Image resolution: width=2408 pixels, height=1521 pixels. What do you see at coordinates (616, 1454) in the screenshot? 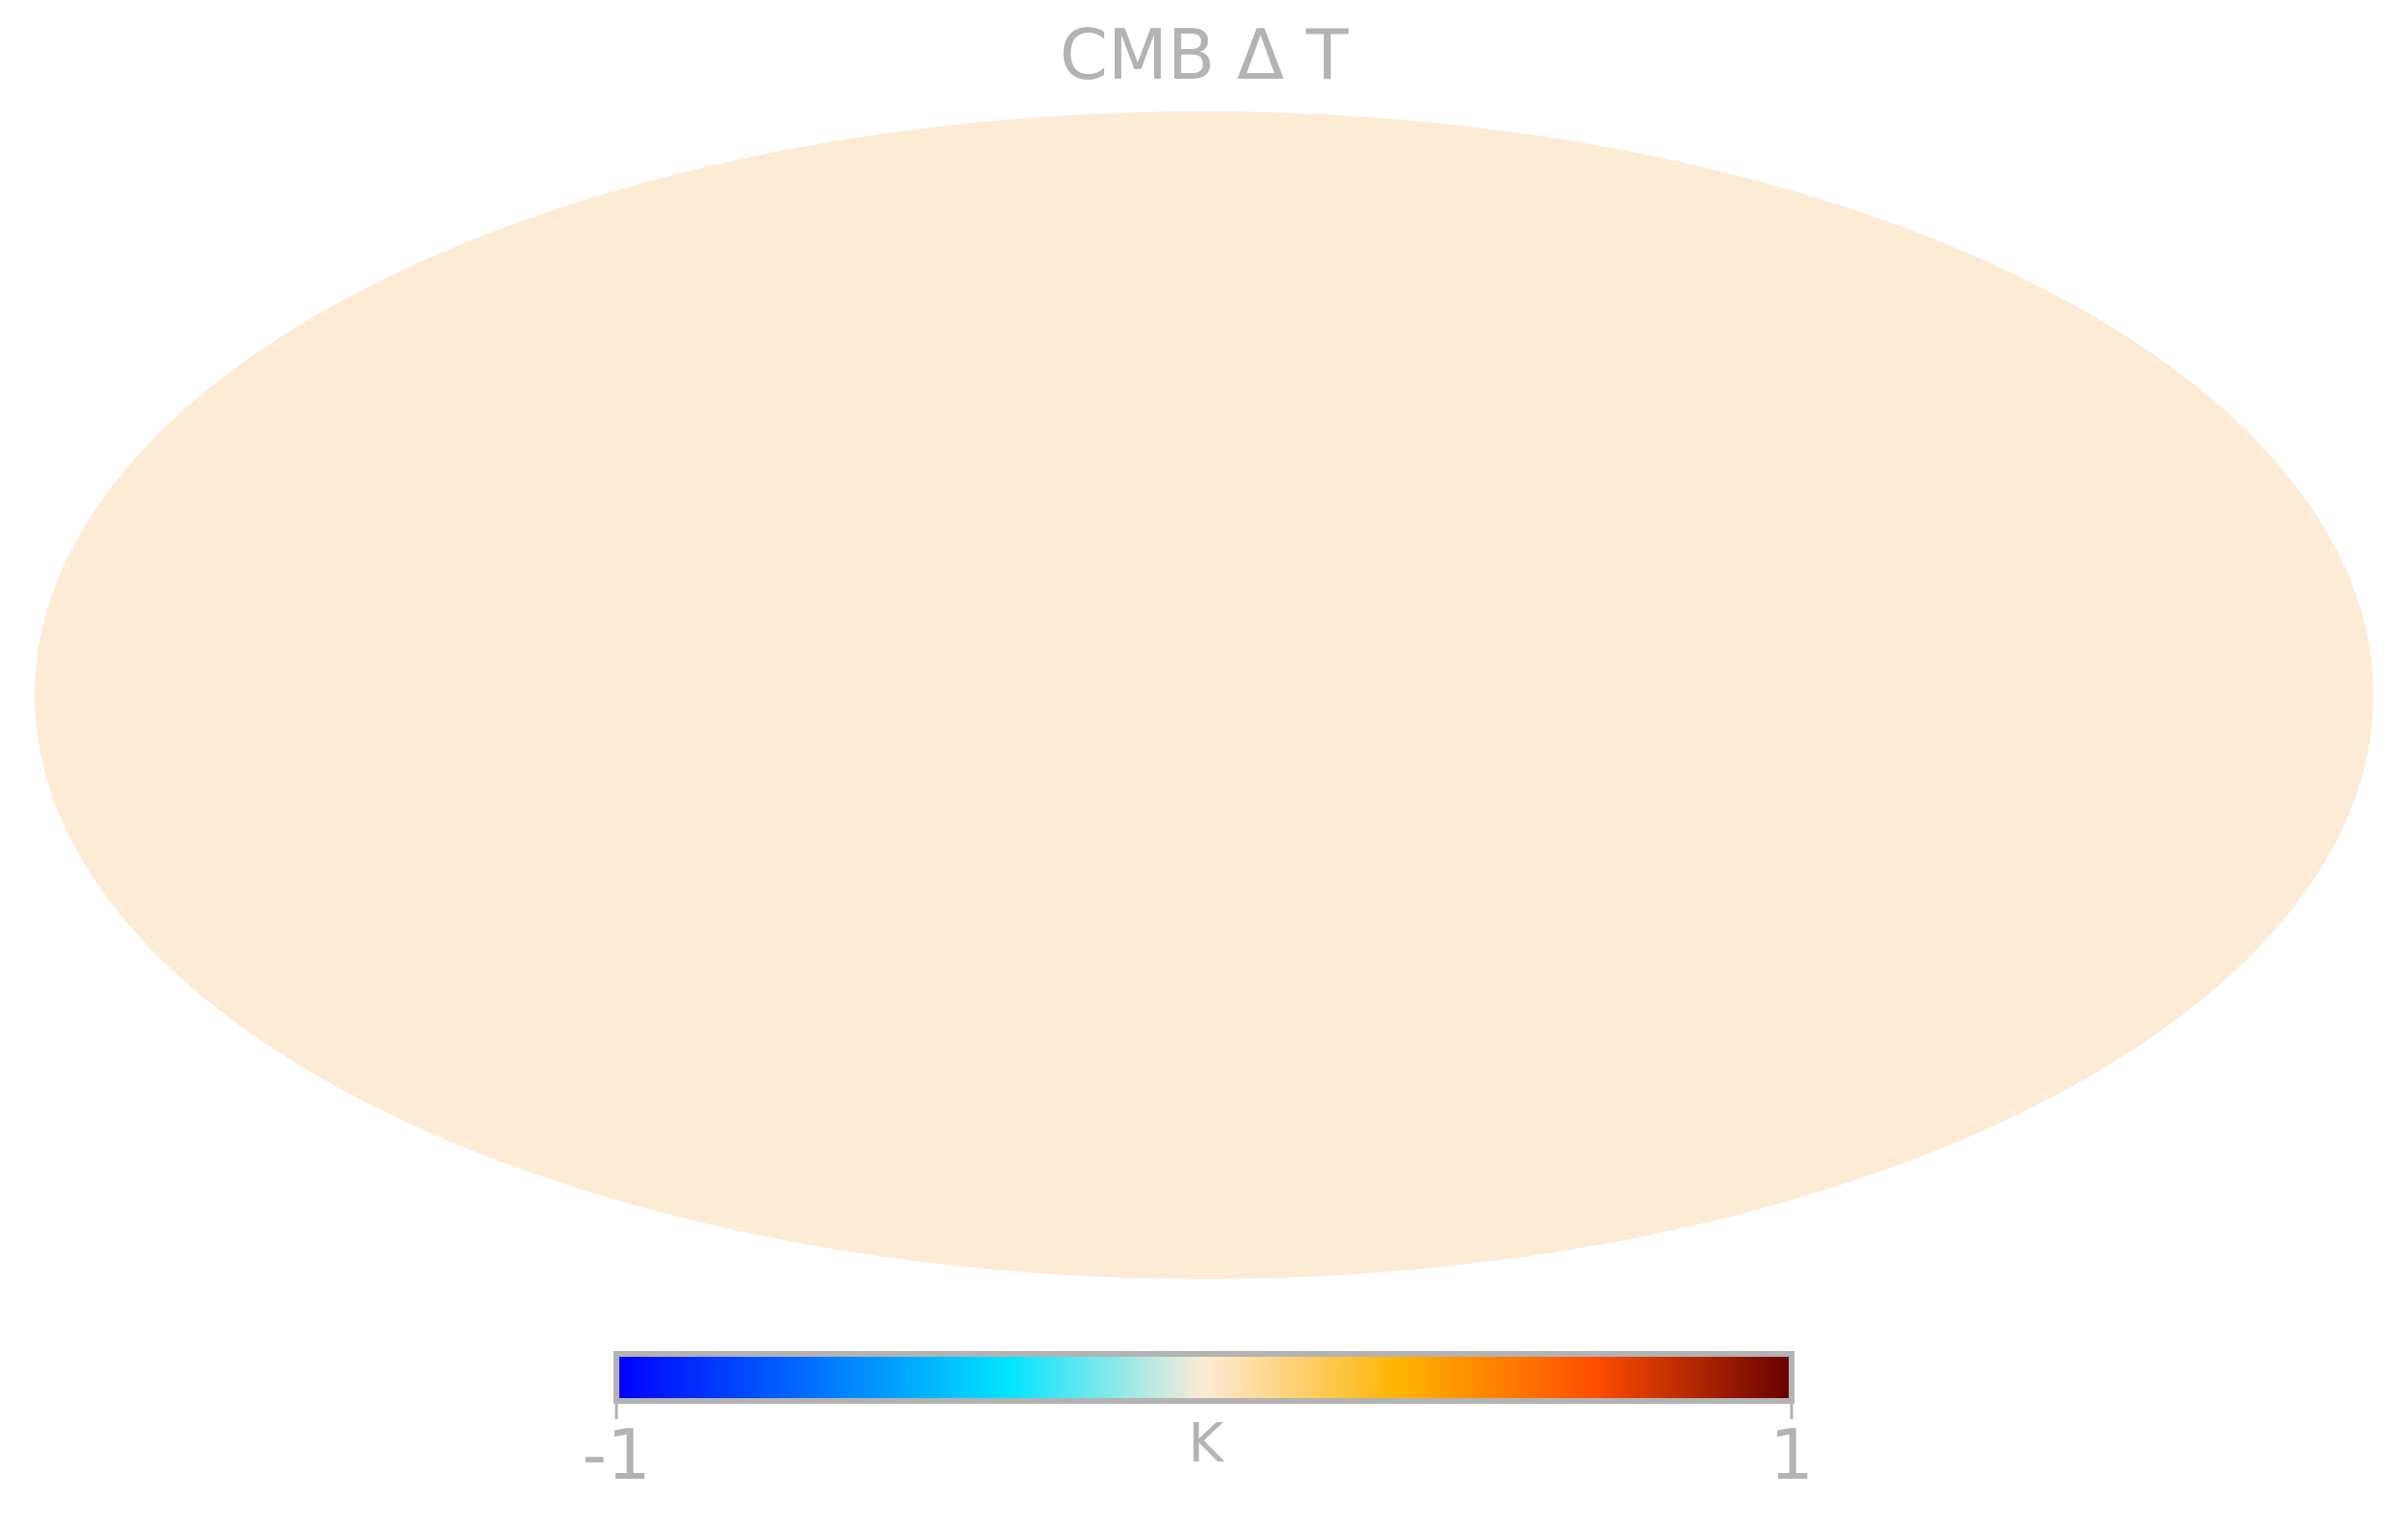
I see `colorbar-tick-label-min: -1` at bounding box center [616, 1454].